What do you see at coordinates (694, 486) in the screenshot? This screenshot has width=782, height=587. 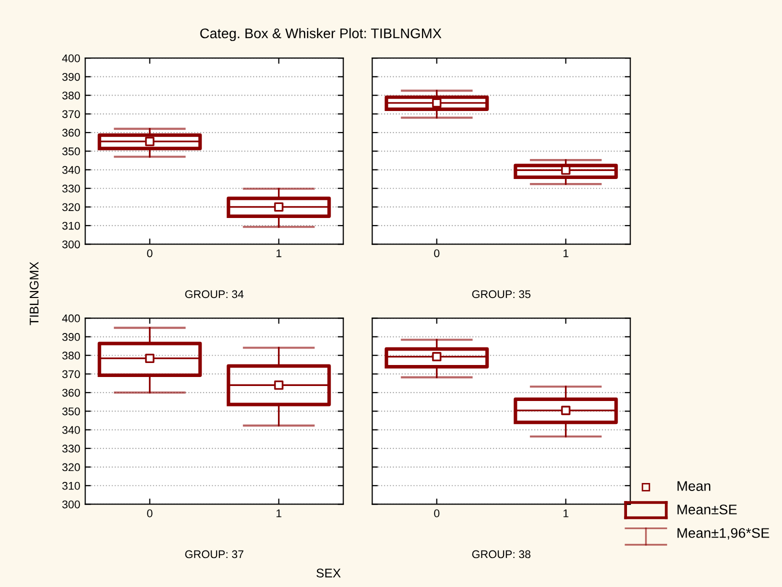 I see `text: Mean` at bounding box center [694, 486].